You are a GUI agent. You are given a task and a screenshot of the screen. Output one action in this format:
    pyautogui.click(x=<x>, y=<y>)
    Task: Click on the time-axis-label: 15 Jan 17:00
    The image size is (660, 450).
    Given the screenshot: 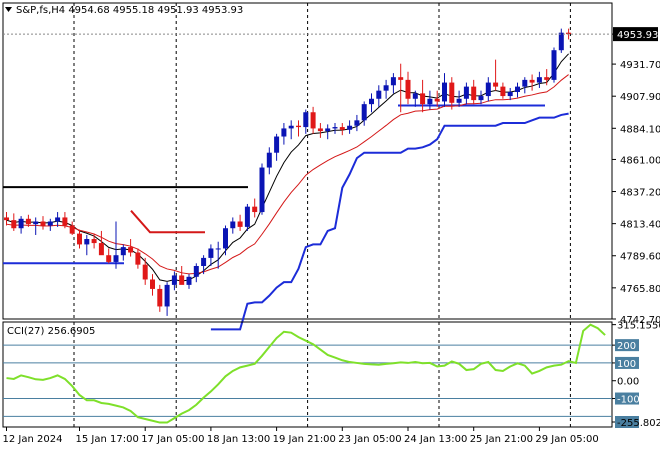 What is the action you would take?
    pyautogui.click(x=107, y=439)
    